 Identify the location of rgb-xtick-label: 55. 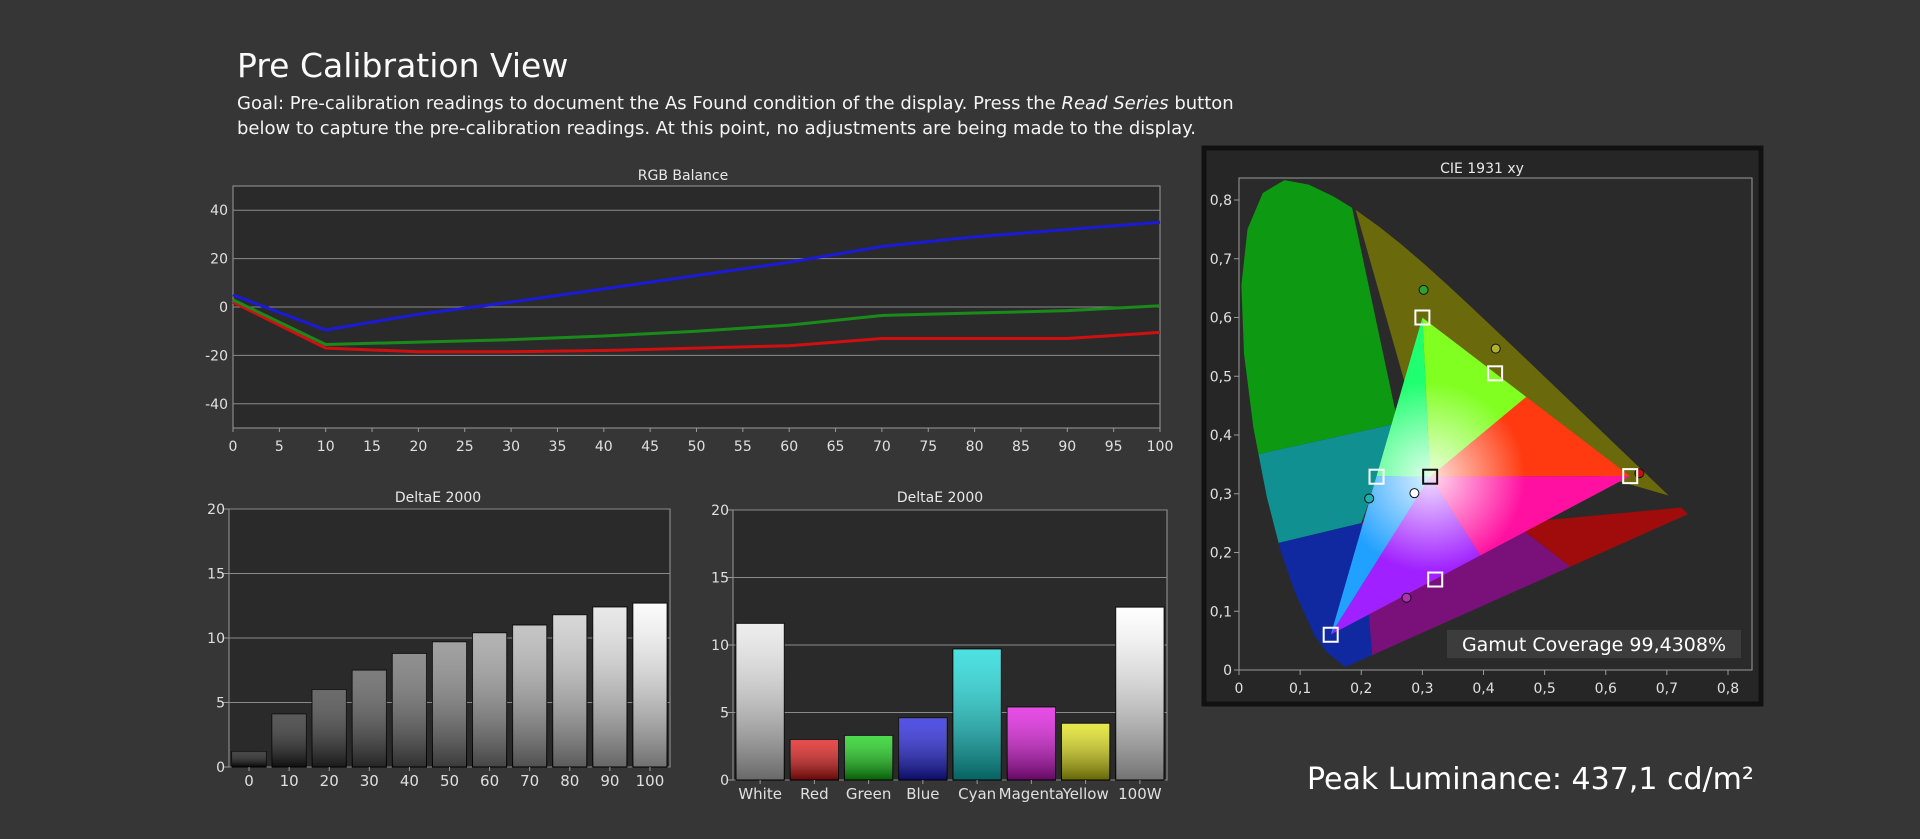
(743, 447).